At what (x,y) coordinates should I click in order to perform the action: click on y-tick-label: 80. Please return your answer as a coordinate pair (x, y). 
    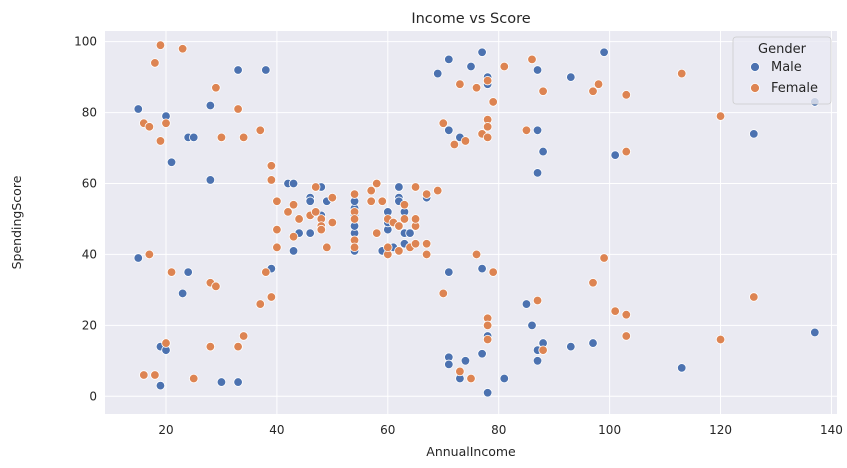
    Looking at the image, I should click on (89, 113).